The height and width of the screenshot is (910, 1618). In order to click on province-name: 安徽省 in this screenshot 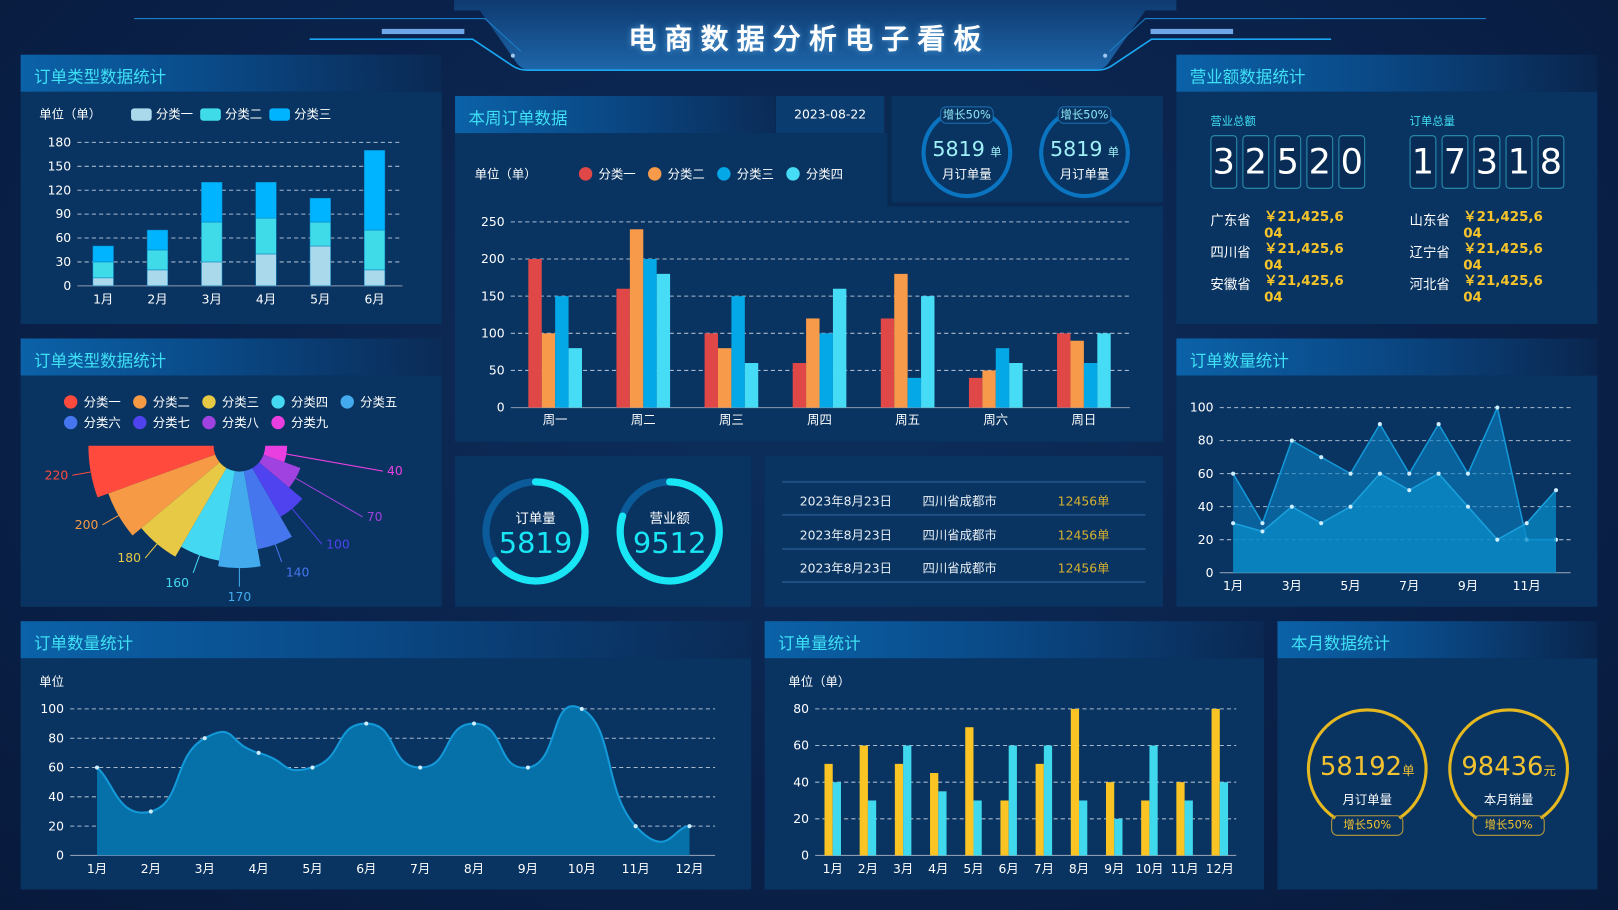, I will do `click(1230, 285)`.